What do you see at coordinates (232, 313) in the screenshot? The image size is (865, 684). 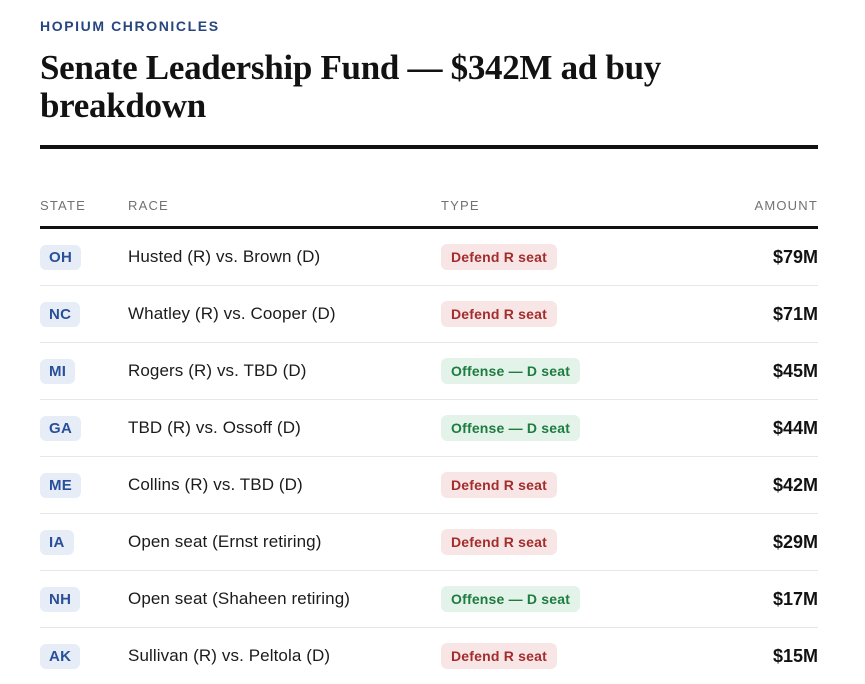 I see `race-label: Whatley (R) vs. Cooper (D)` at bounding box center [232, 313].